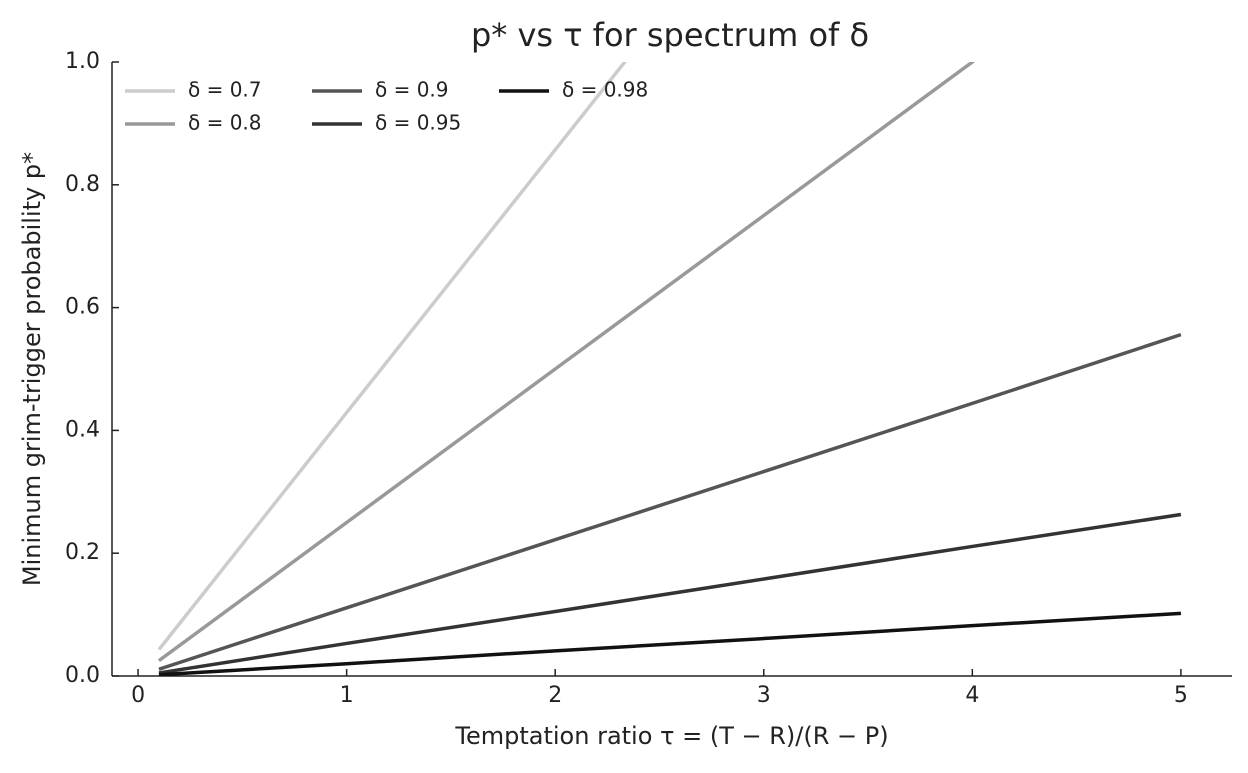  Describe the element at coordinates (82, 184) in the screenshot. I see `y-tick-label: 0.8` at that location.